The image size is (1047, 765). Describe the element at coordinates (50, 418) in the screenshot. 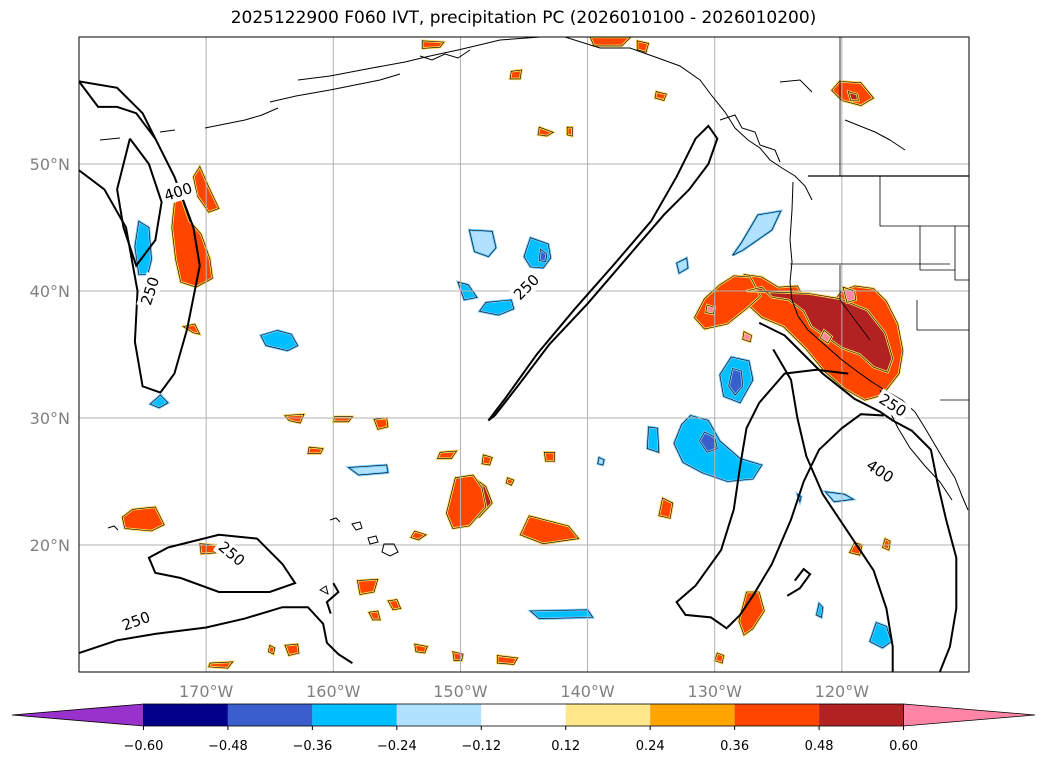

I see `lat-tick-label: 30°N` at that location.